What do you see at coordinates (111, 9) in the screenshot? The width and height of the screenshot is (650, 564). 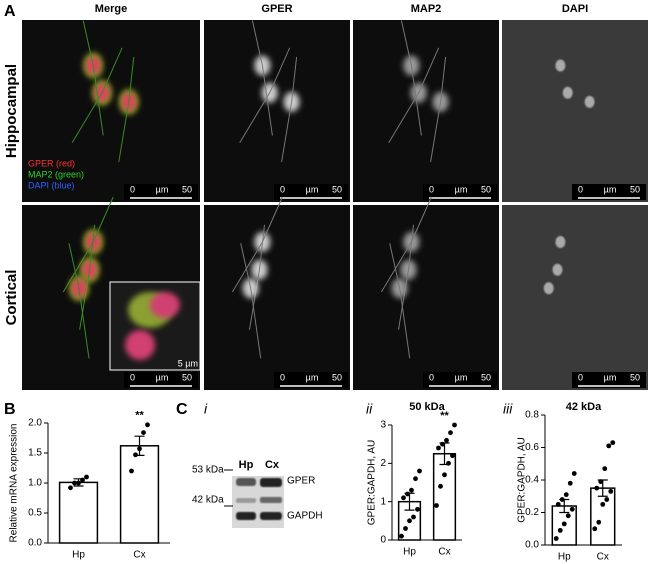 I see `column-header: Merge` at bounding box center [111, 9].